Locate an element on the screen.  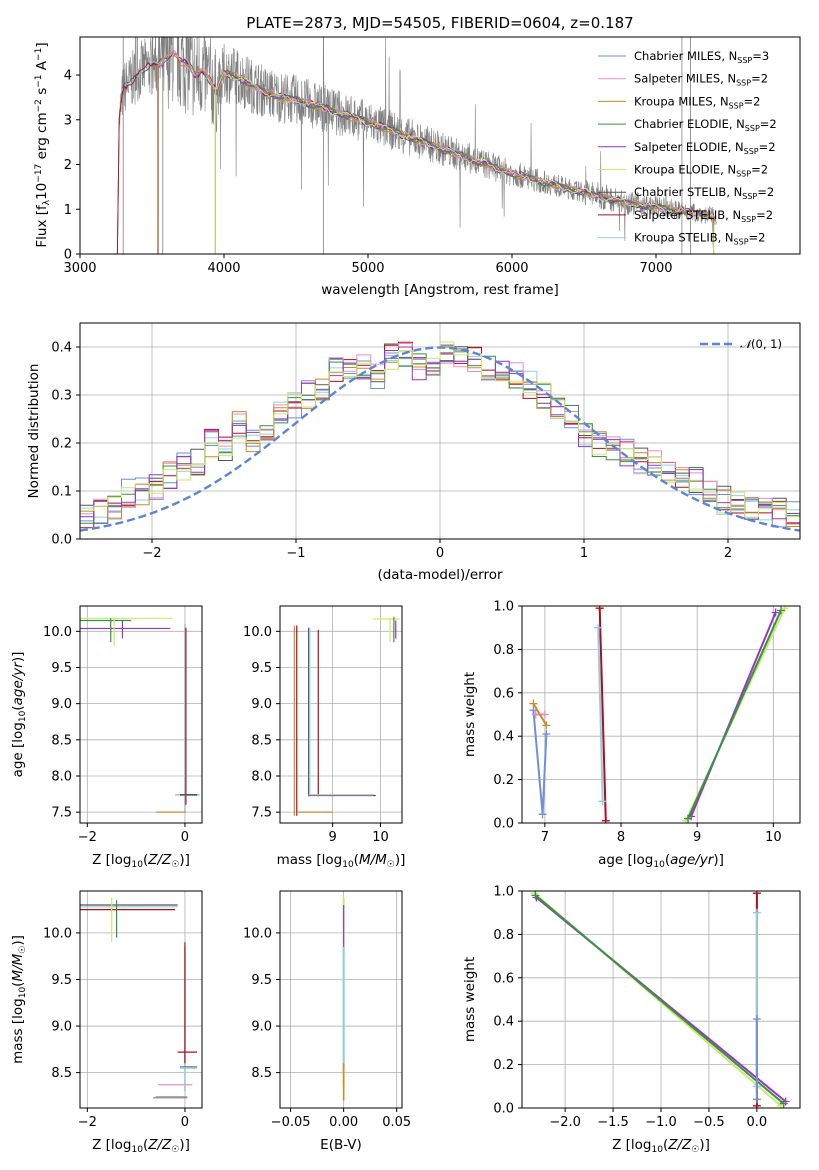
legend-entry: 𝒩(0, 1) is located at coordinates (761, 344).